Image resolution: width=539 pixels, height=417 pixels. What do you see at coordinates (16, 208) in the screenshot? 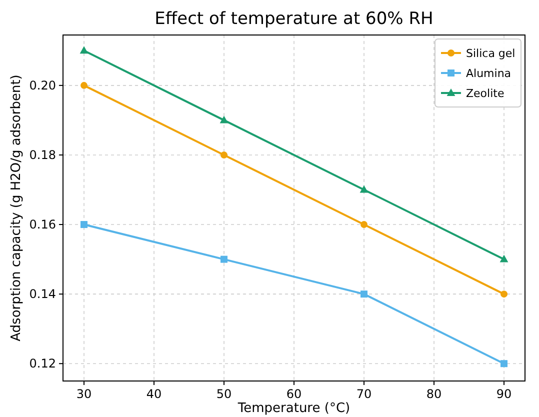
I see `y-axis-title: Adsorption capacity (g H2O/g adsorbent)` at bounding box center [16, 208].